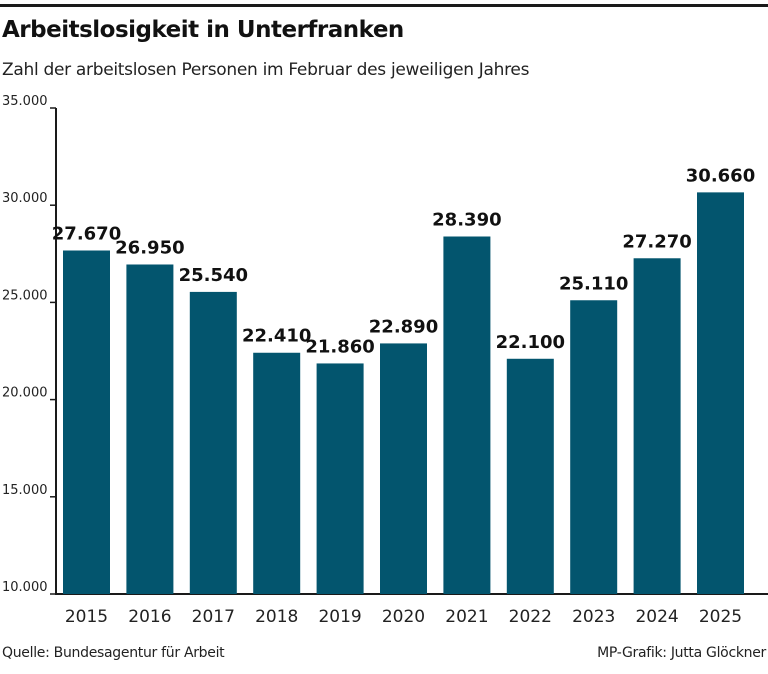 The height and width of the screenshot is (674, 768). I want to click on bar-2021, so click(467, 415).